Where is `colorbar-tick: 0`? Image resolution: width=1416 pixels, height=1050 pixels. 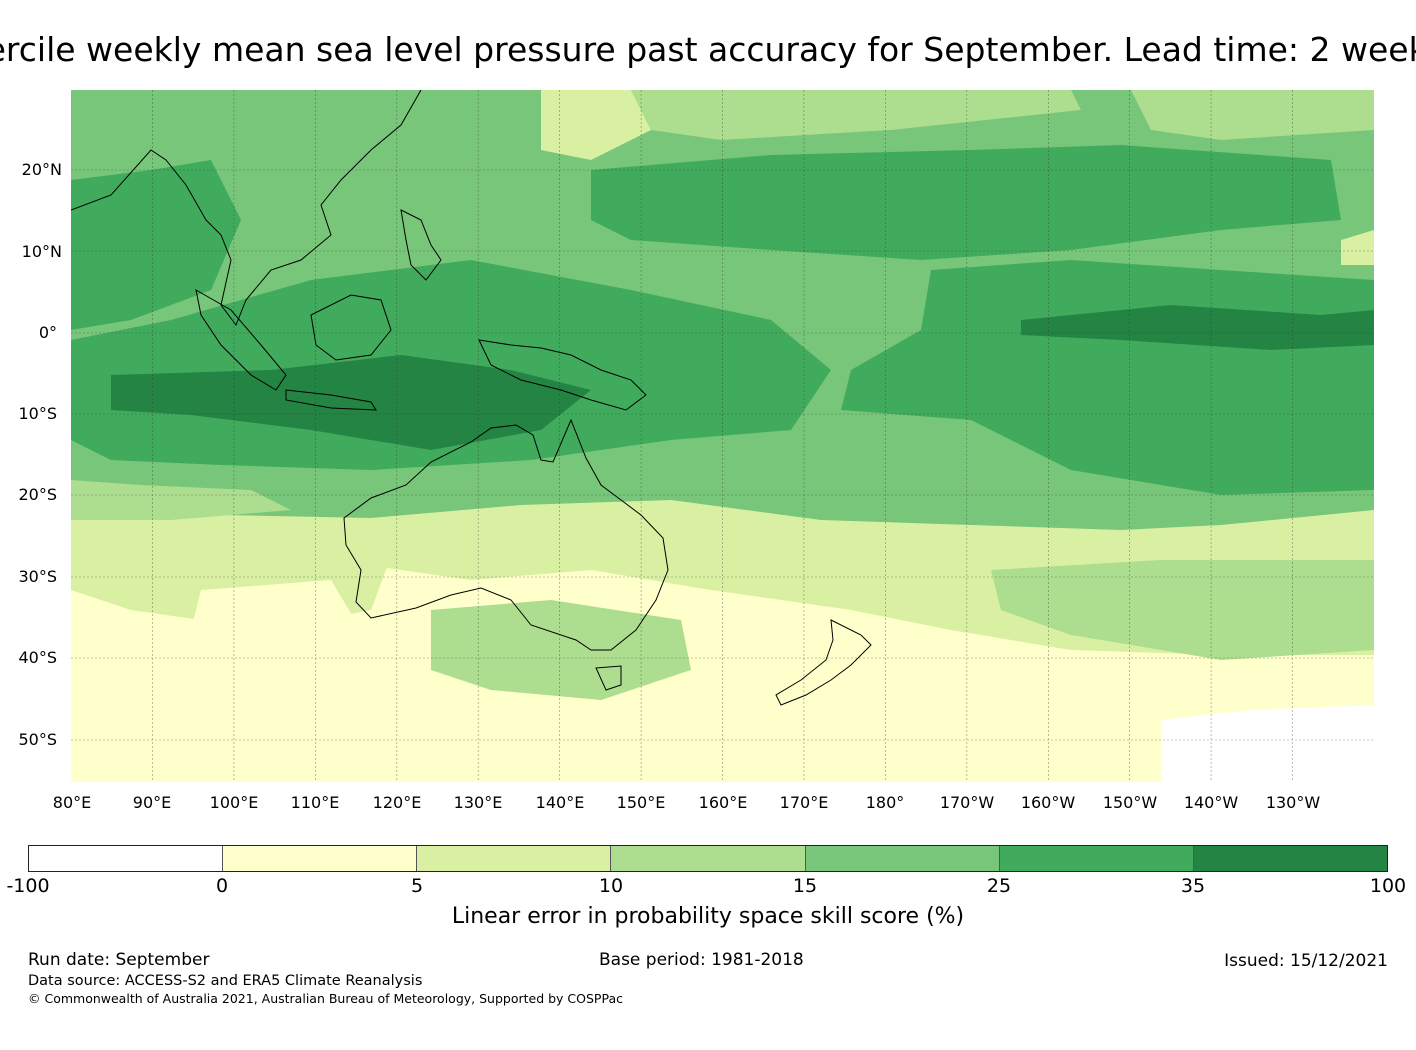
colorbar-tick: 0 is located at coordinates (222, 886).